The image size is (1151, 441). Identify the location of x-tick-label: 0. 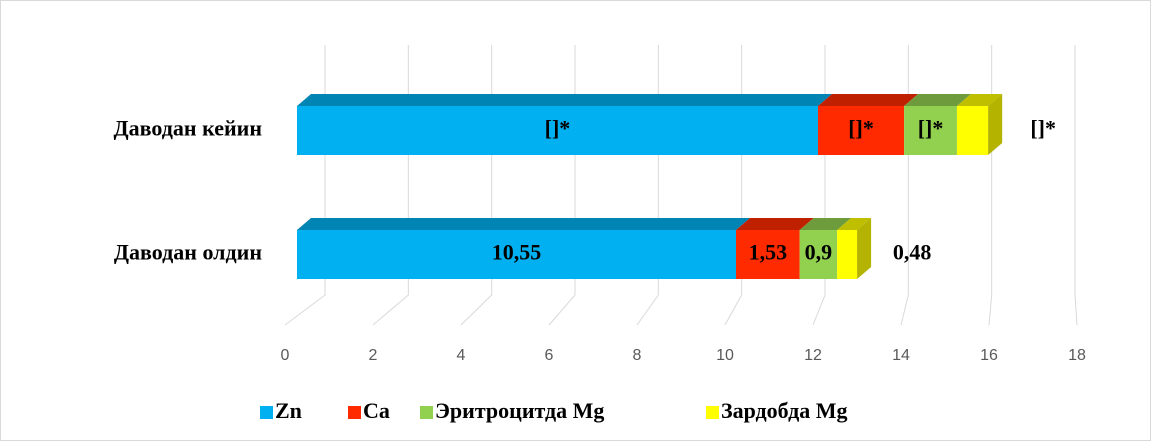
(285, 355).